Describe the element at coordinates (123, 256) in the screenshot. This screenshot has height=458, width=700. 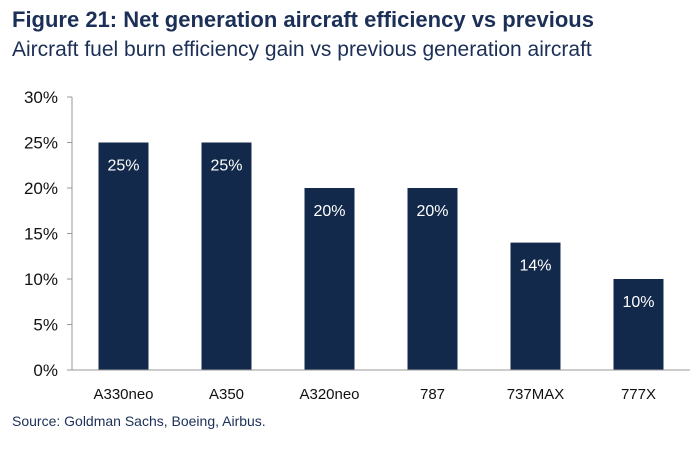
I see `bar-a330neo` at that location.